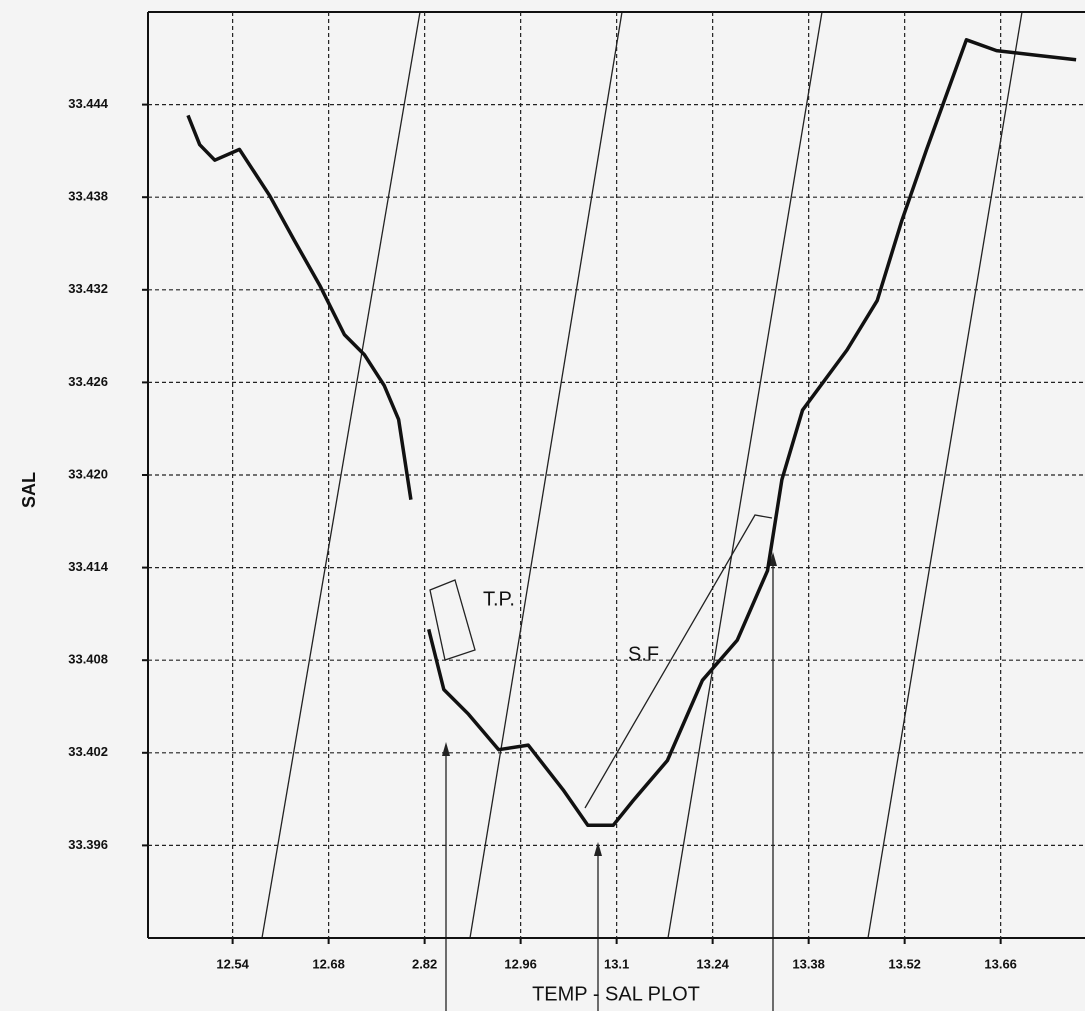 Image resolution: width=1085 pixels, height=1011 pixels. I want to click on x-tick-label: 12.68, so click(328, 963).